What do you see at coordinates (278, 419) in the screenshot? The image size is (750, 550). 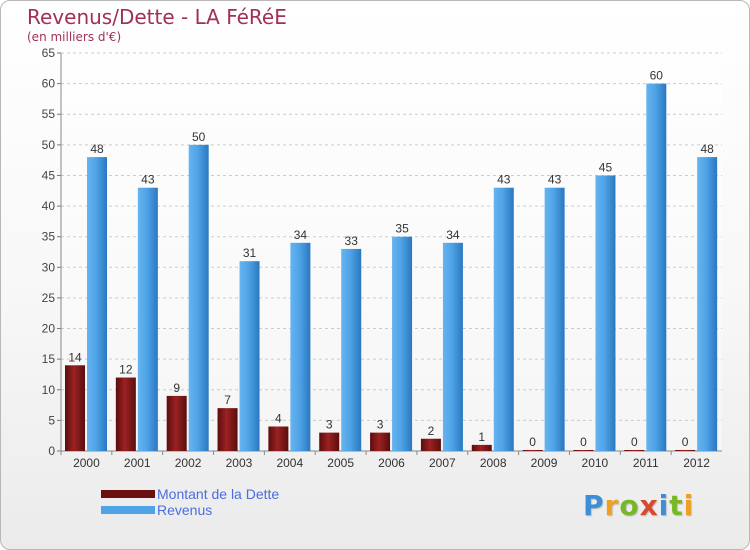 I see `data-label-debt: 4` at bounding box center [278, 419].